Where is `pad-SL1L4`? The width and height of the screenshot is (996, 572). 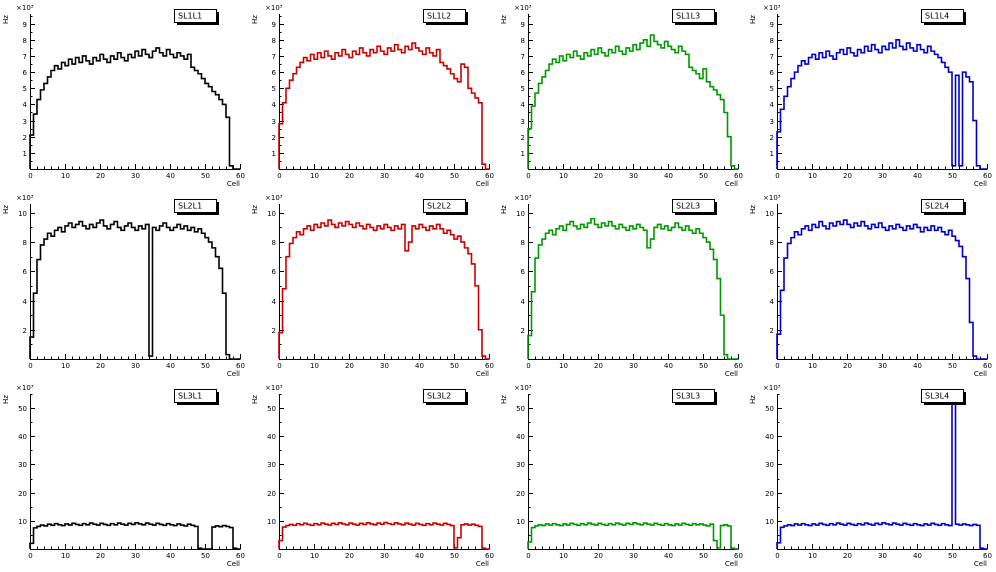
pad-SL1L4 is located at coordinates (871, 96).